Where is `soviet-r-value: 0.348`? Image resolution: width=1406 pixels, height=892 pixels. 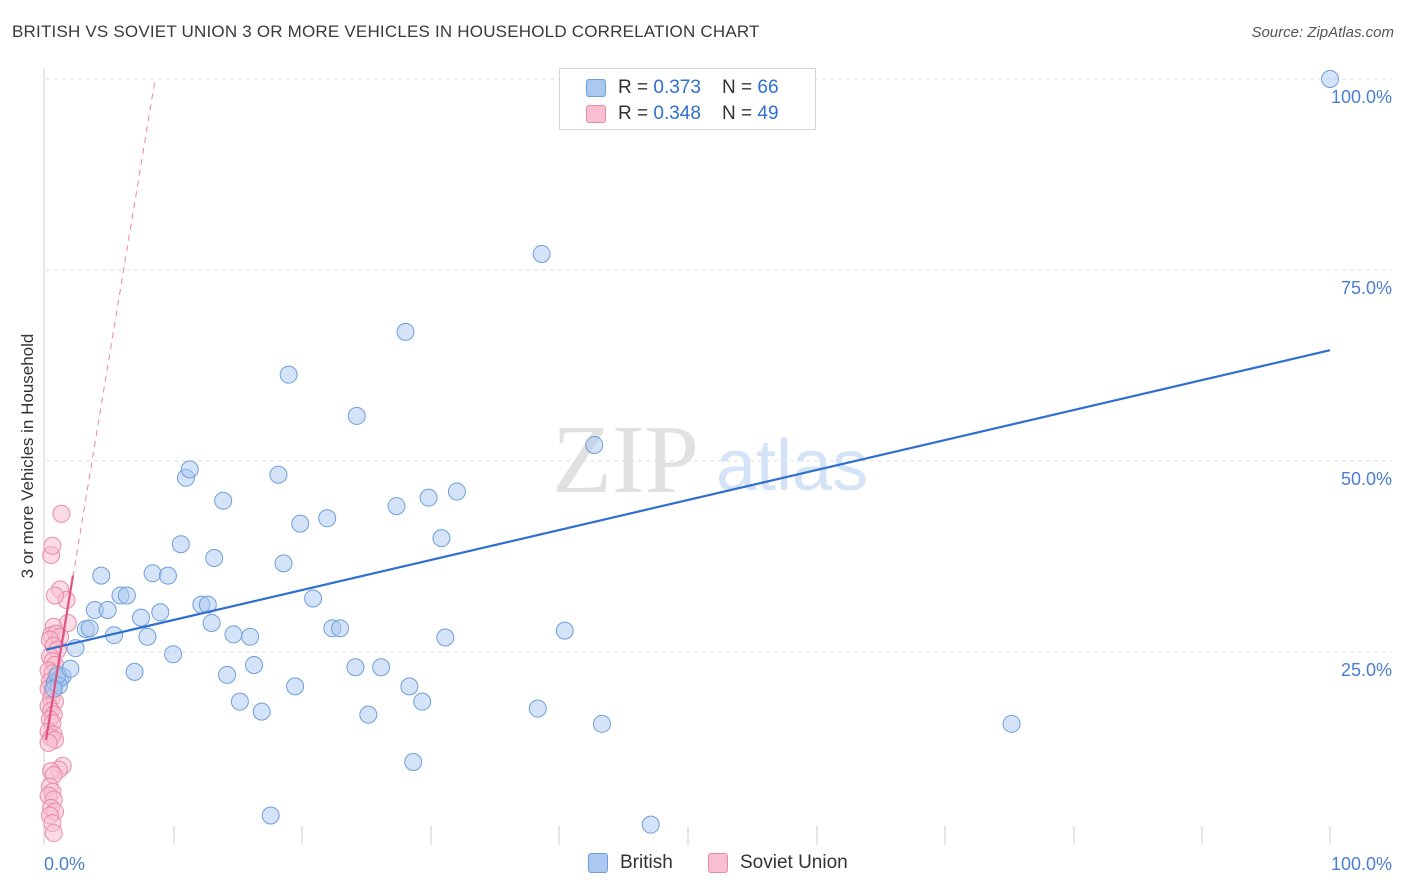 soviet-r-value: 0.348 is located at coordinates (677, 113).